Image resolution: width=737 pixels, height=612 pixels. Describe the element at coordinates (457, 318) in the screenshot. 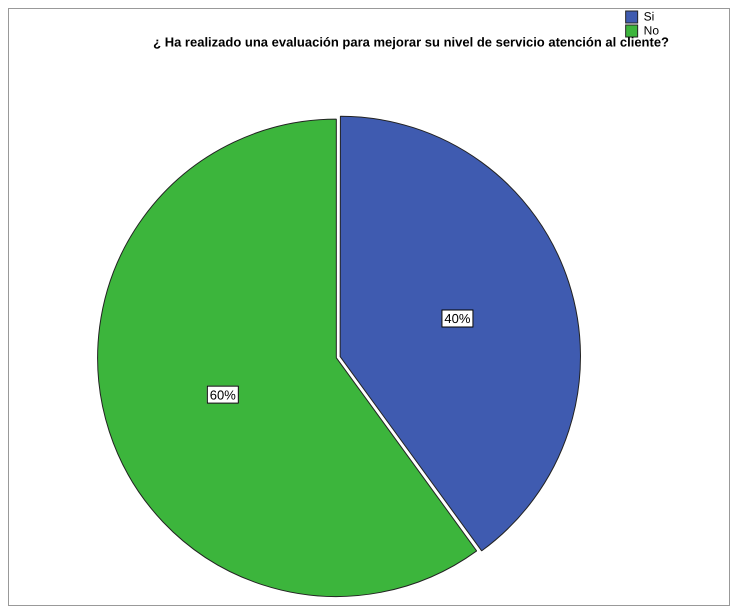

I see `data-label: 40%` at that location.